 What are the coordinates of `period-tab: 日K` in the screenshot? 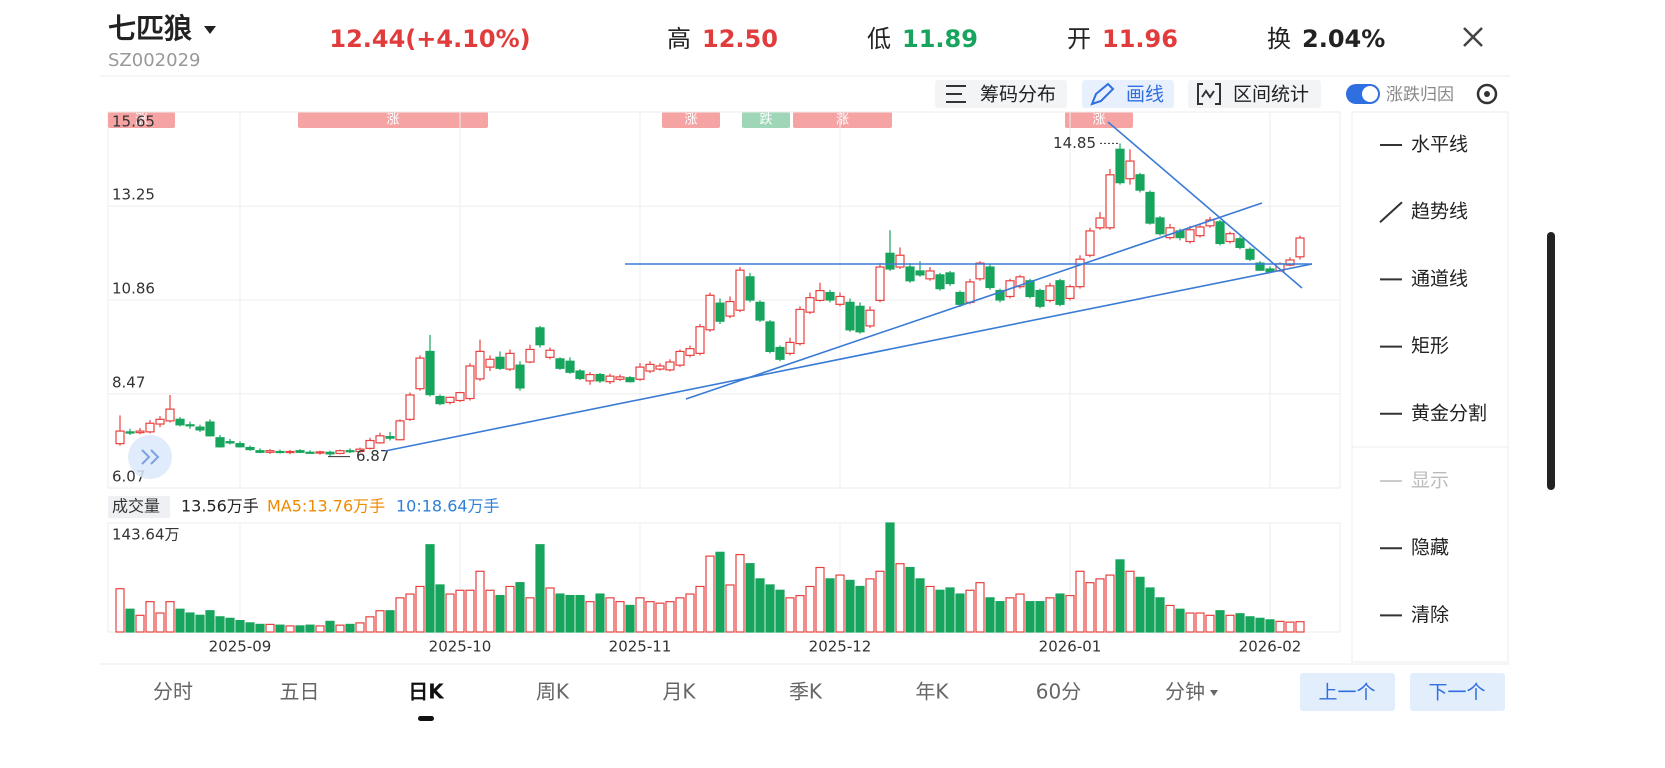 It's located at (426, 692).